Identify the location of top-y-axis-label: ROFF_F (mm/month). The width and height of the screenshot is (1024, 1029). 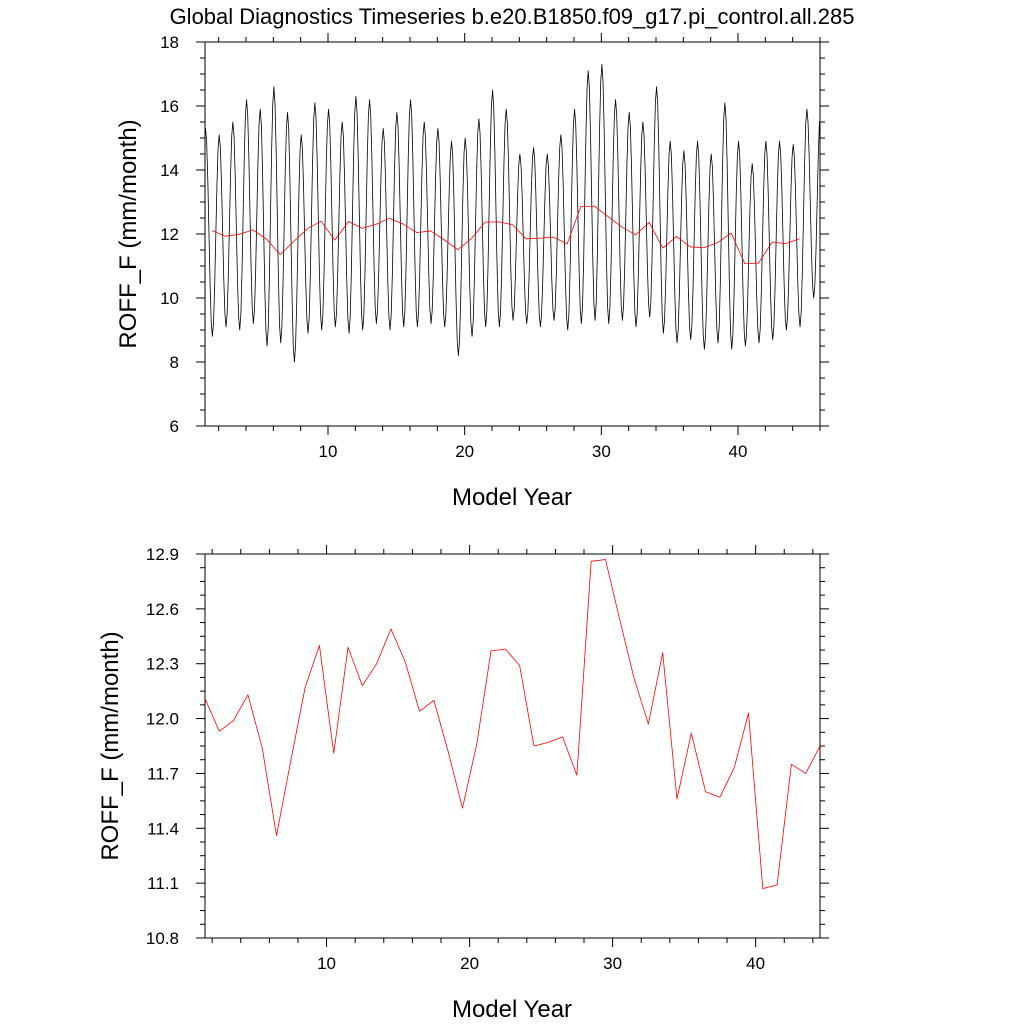
(128, 233).